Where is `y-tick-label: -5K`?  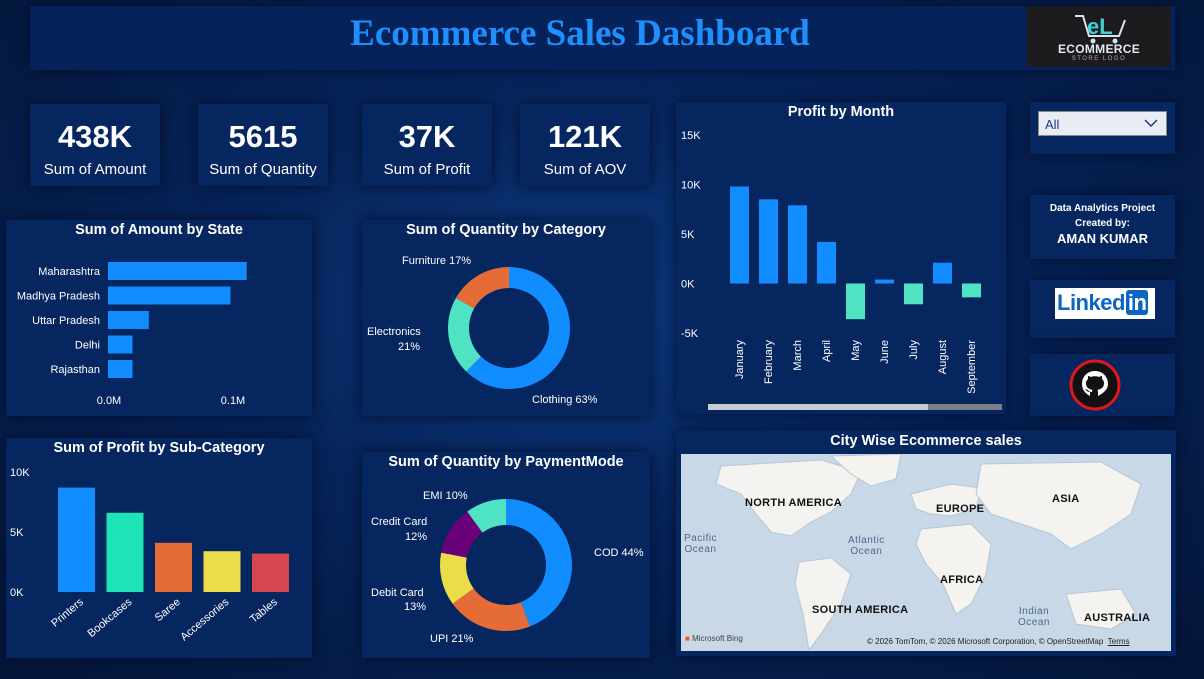
y-tick-label: -5K is located at coordinates (690, 334).